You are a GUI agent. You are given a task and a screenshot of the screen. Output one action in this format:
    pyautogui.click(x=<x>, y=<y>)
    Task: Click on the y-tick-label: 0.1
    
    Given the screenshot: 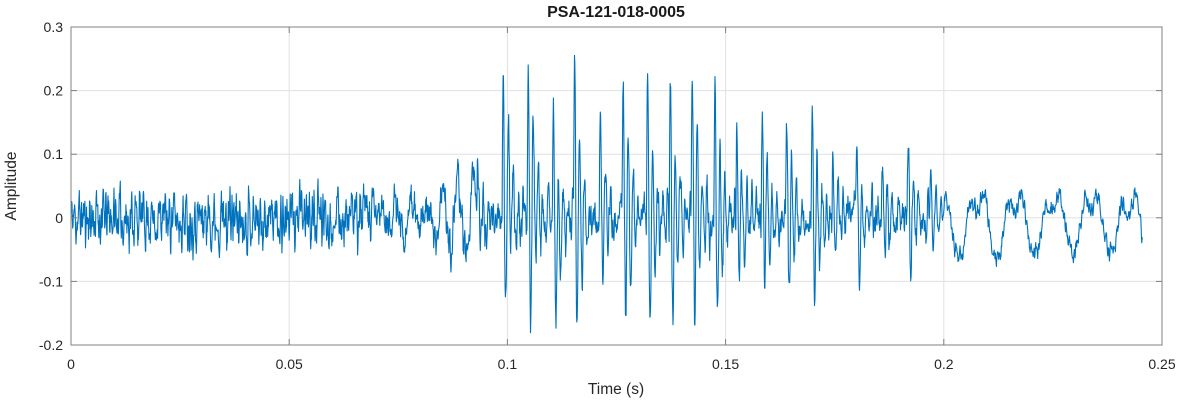 What is the action you would take?
    pyautogui.click(x=54, y=154)
    